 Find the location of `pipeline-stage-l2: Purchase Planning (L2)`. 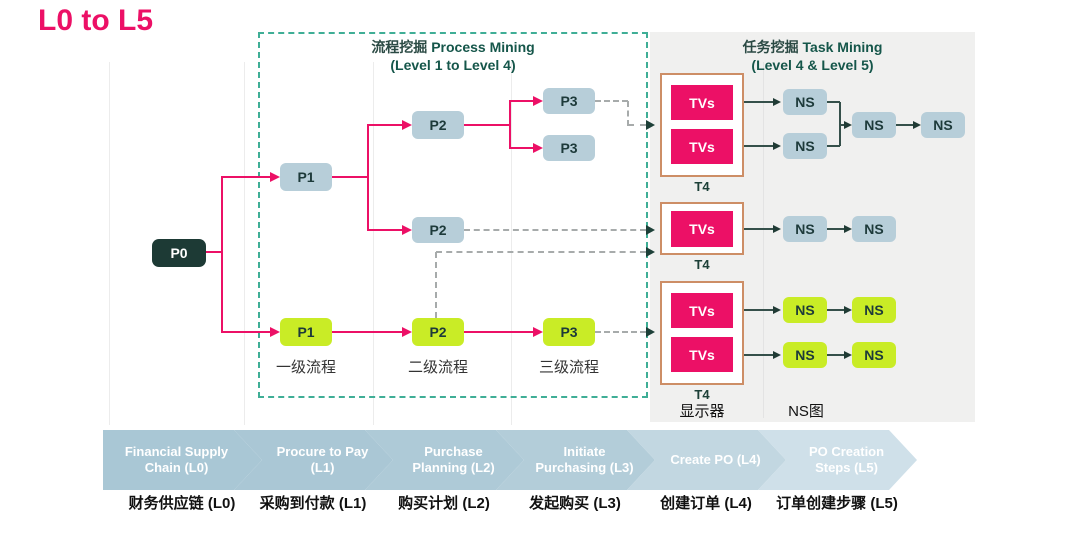

pipeline-stage-l2: Purchase Planning (L2) is located at coordinates (444, 460).